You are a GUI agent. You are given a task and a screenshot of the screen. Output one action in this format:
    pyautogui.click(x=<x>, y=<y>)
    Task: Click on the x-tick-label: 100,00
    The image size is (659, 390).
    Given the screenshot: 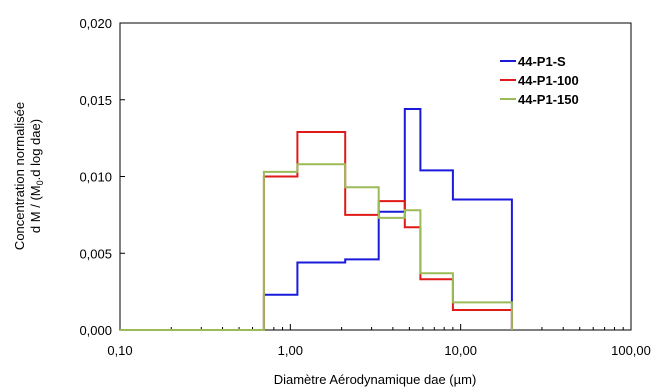 What is the action you would take?
    pyautogui.click(x=631, y=350)
    